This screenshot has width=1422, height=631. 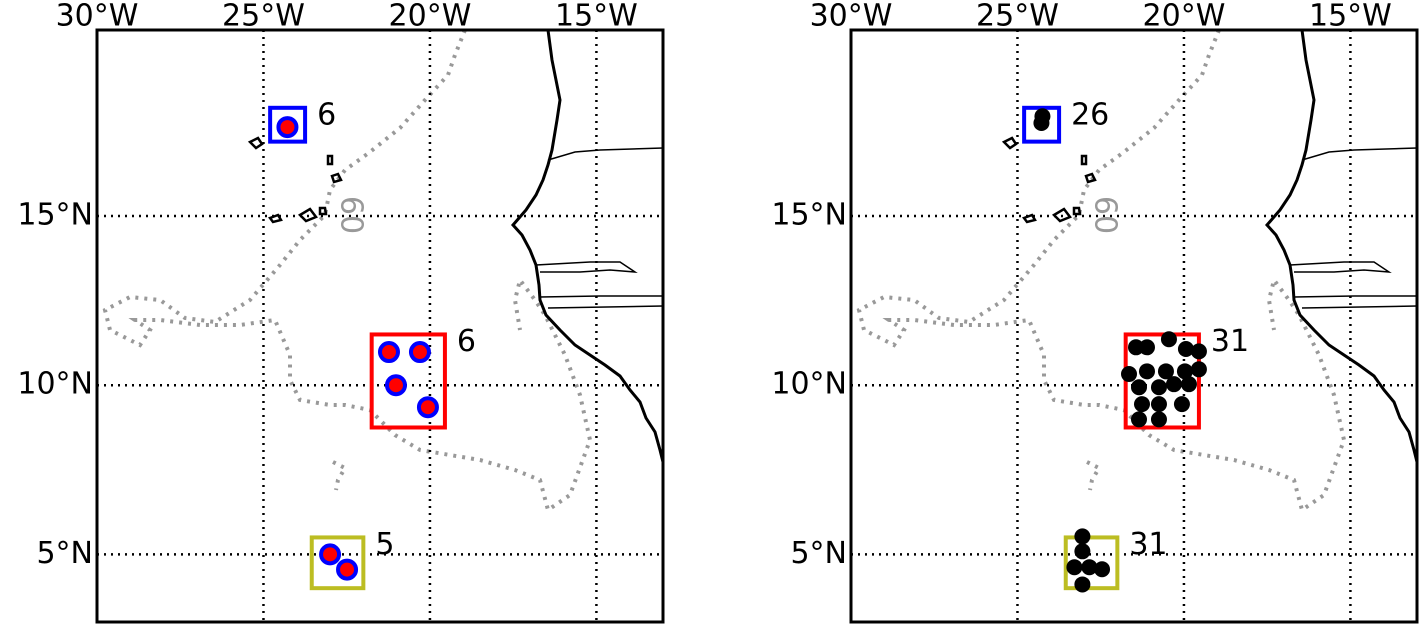 I want to click on count-label: 5, so click(x=384, y=544).